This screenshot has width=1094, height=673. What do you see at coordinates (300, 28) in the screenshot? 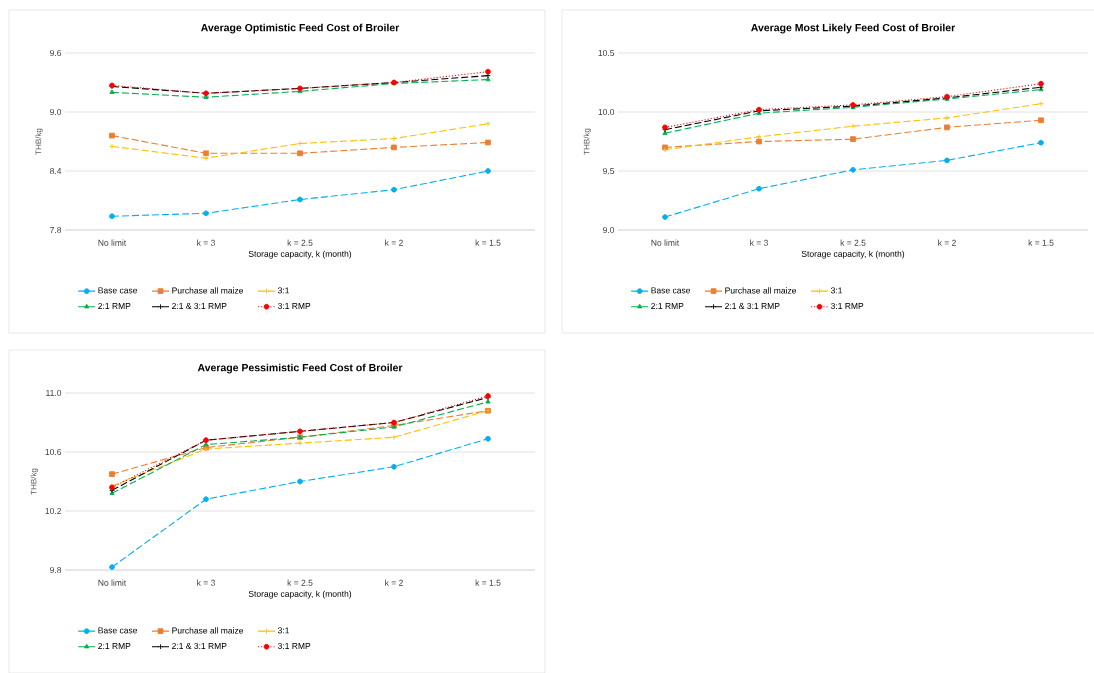
I see `chart-title: Average Optimistic Feed Cost of Broiler` at bounding box center [300, 28].